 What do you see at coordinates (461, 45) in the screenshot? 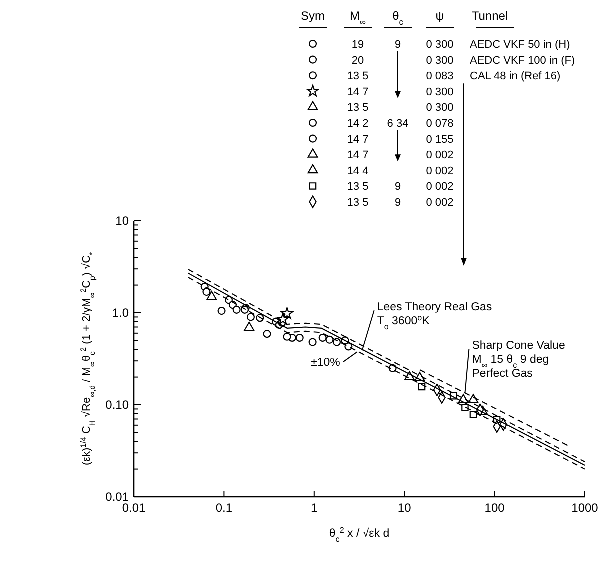
I see `text: 19 9 0 300 AEDC VKF 50 in (H)` at bounding box center [461, 45].